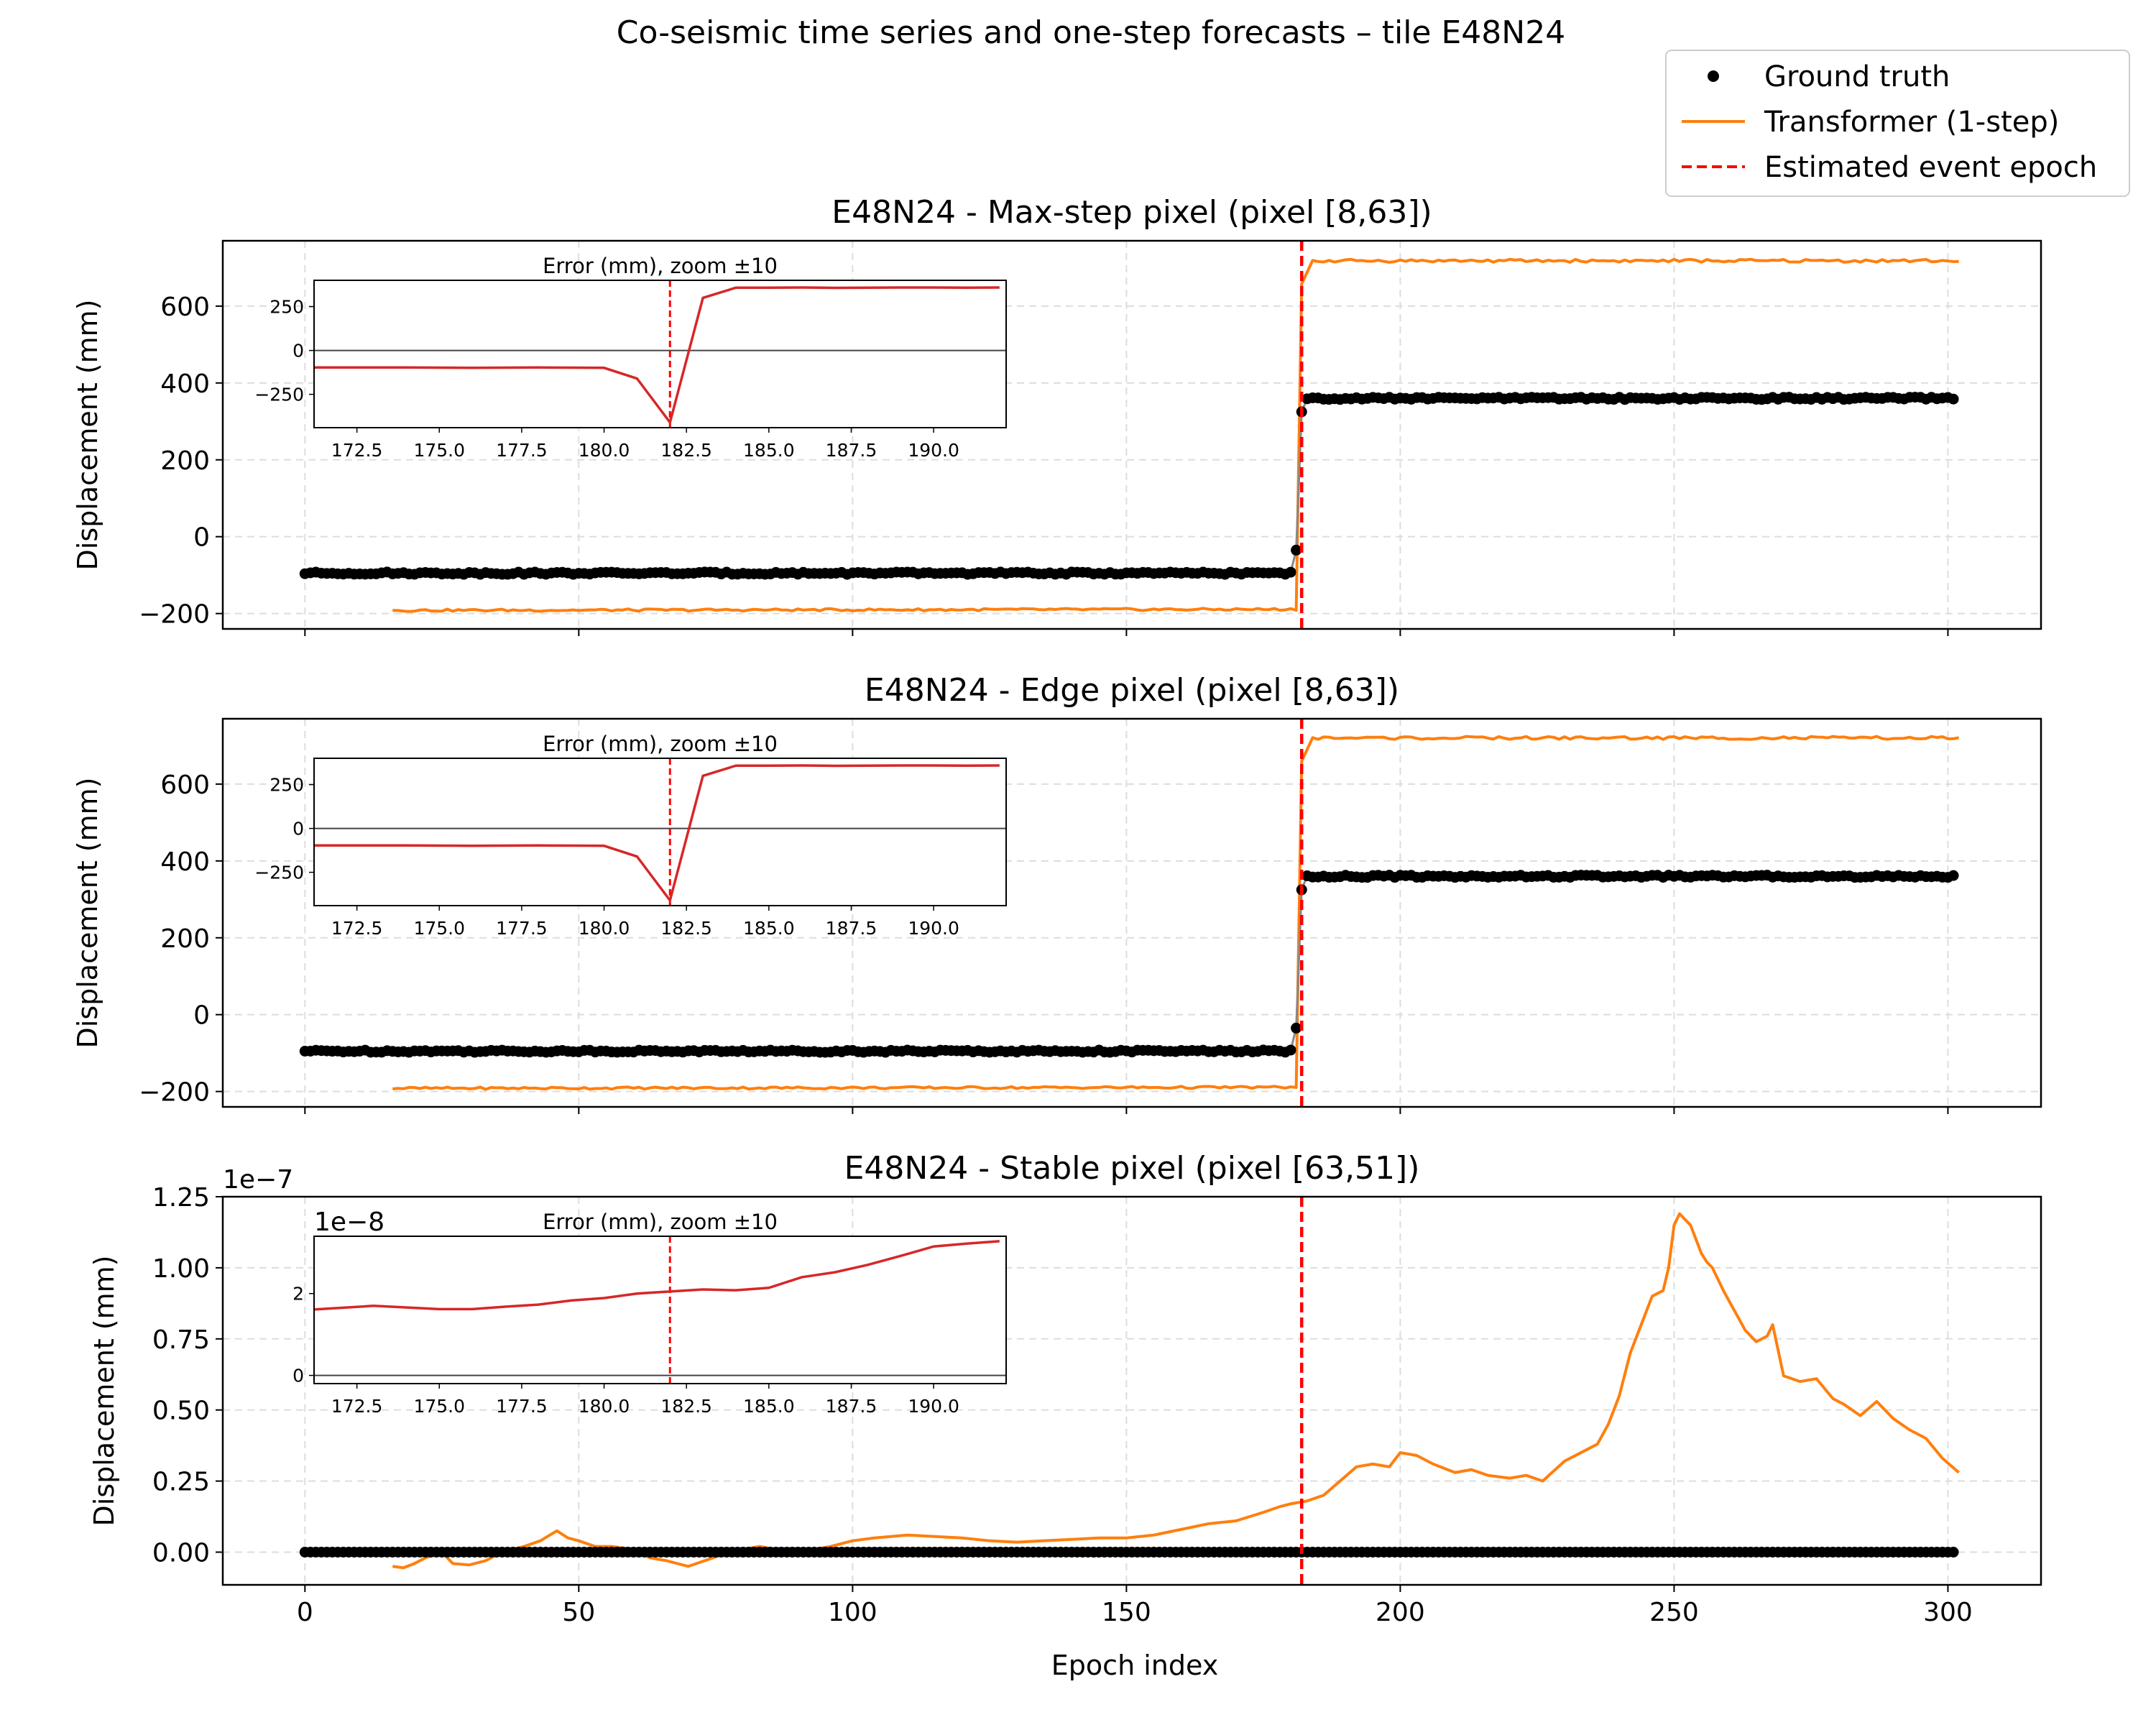 This screenshot has height=1725, width=2156. Describe the element at coordinates (181, 1198) in the screenshot. I see `y-tick-label: 1.25` at that location.